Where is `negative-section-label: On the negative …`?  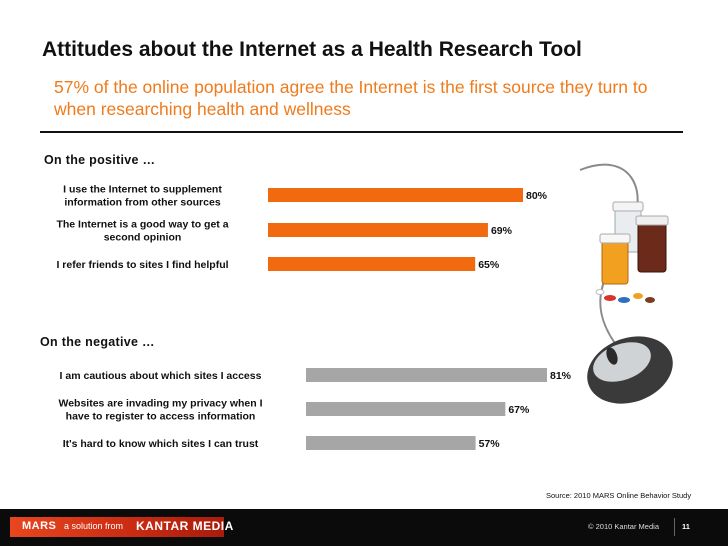 negative-section-label: On the negative … is located at coordinates (97, 342).